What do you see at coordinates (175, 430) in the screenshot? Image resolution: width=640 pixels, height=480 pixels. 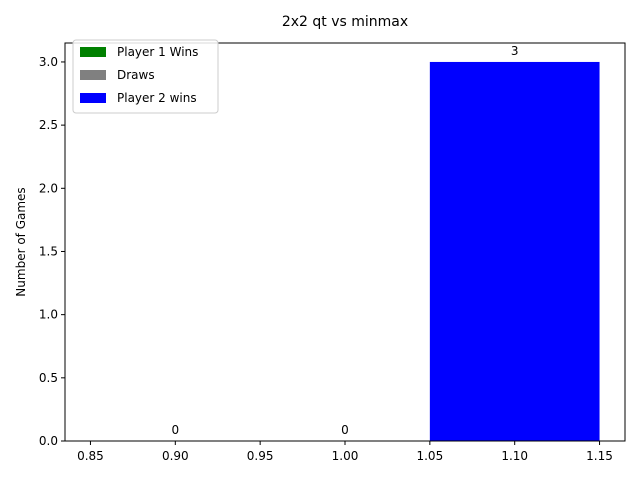 I see `data-label-series-0: 0` at bounding box center [175, 430].